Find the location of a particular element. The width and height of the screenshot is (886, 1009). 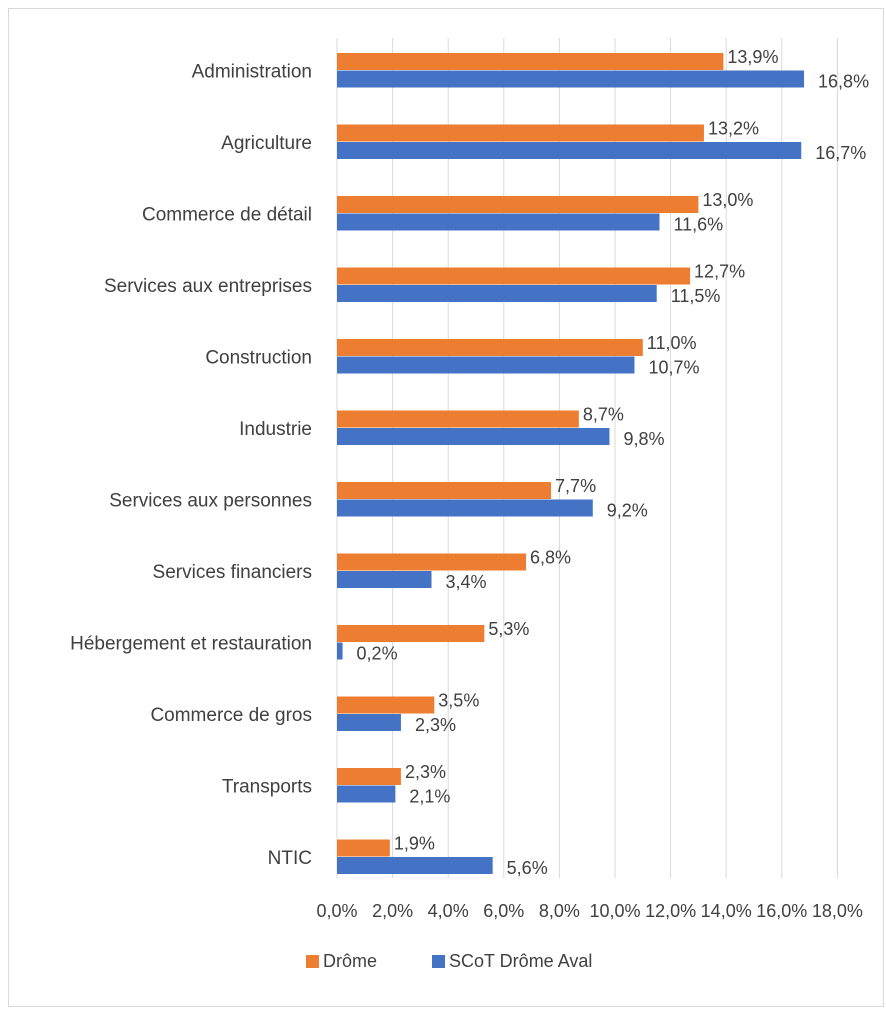

legend-label: SCoT Drôme Aval is located at coordinates (520, 961).